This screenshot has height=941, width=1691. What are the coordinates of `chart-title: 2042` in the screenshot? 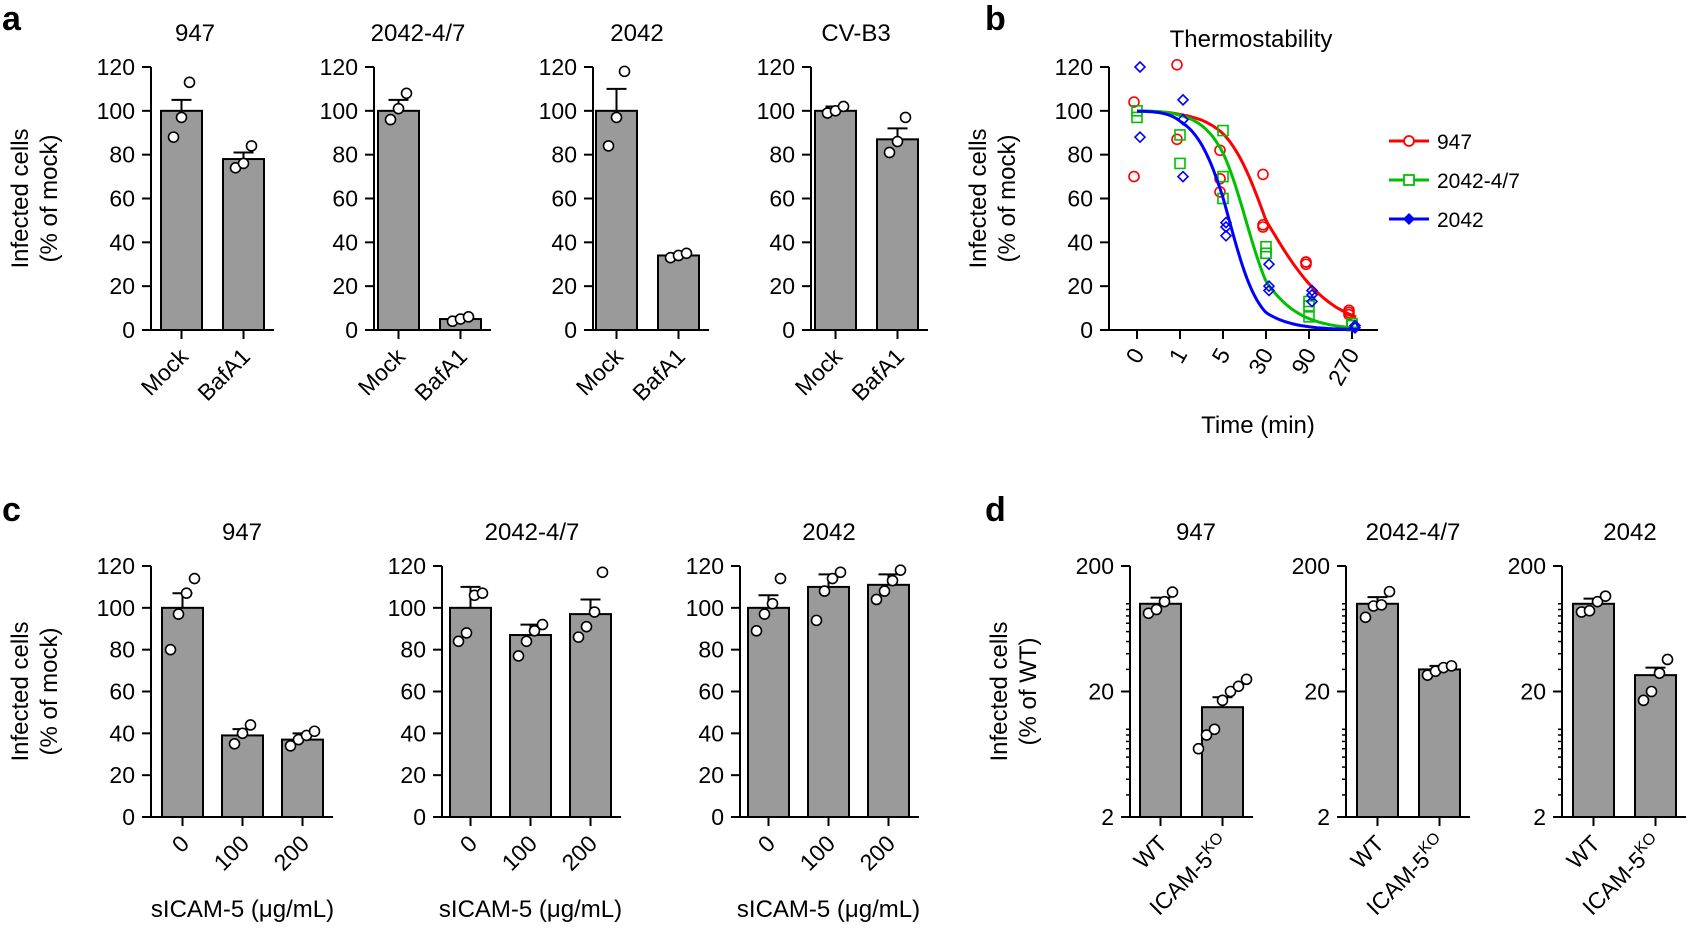 It's located at (1629, 532).